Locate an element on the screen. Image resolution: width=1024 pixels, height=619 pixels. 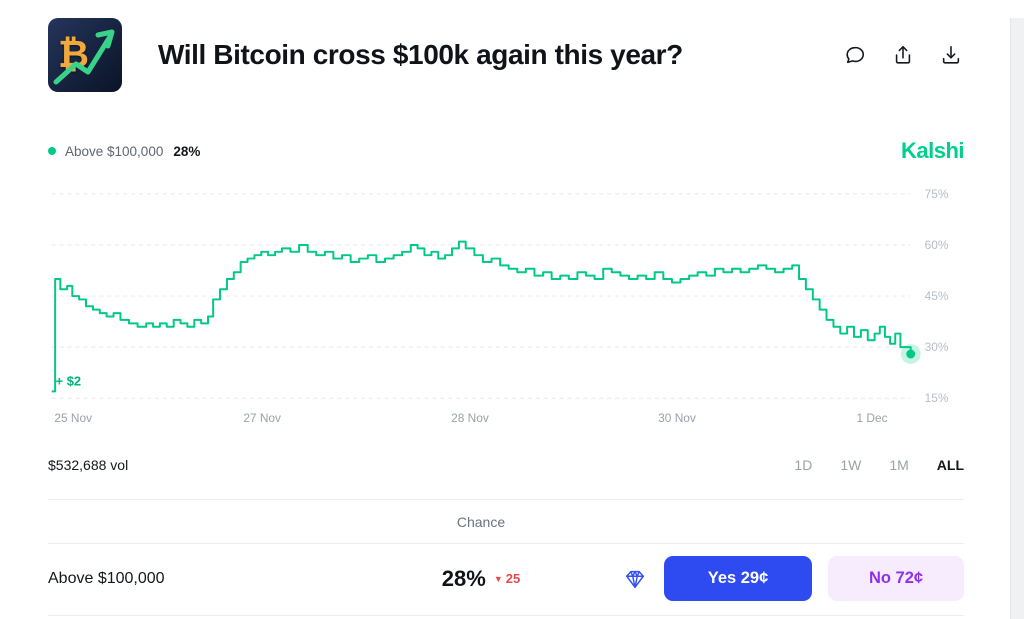
range-1m-button: 1M is located at coordinates (899, 465).